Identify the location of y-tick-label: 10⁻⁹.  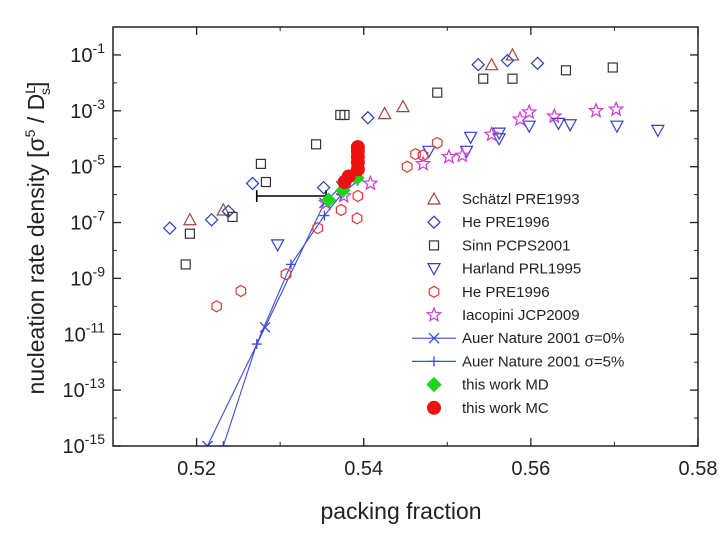
(87, 276).